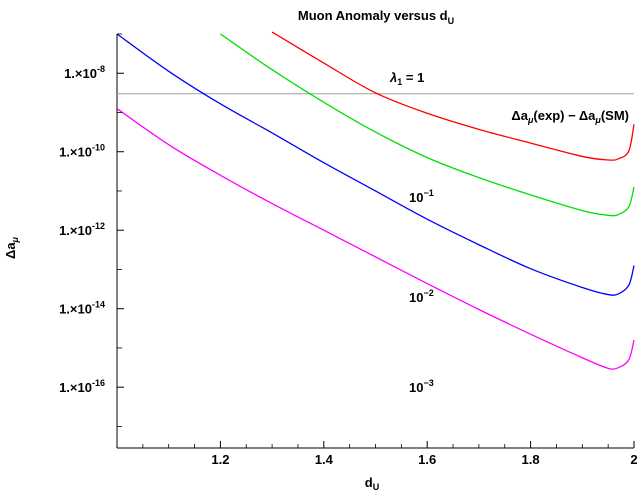 This screenshot has width=637, height=491. I want to click on chart-title: Muon Anomaly versus dU, so click(376, 17).